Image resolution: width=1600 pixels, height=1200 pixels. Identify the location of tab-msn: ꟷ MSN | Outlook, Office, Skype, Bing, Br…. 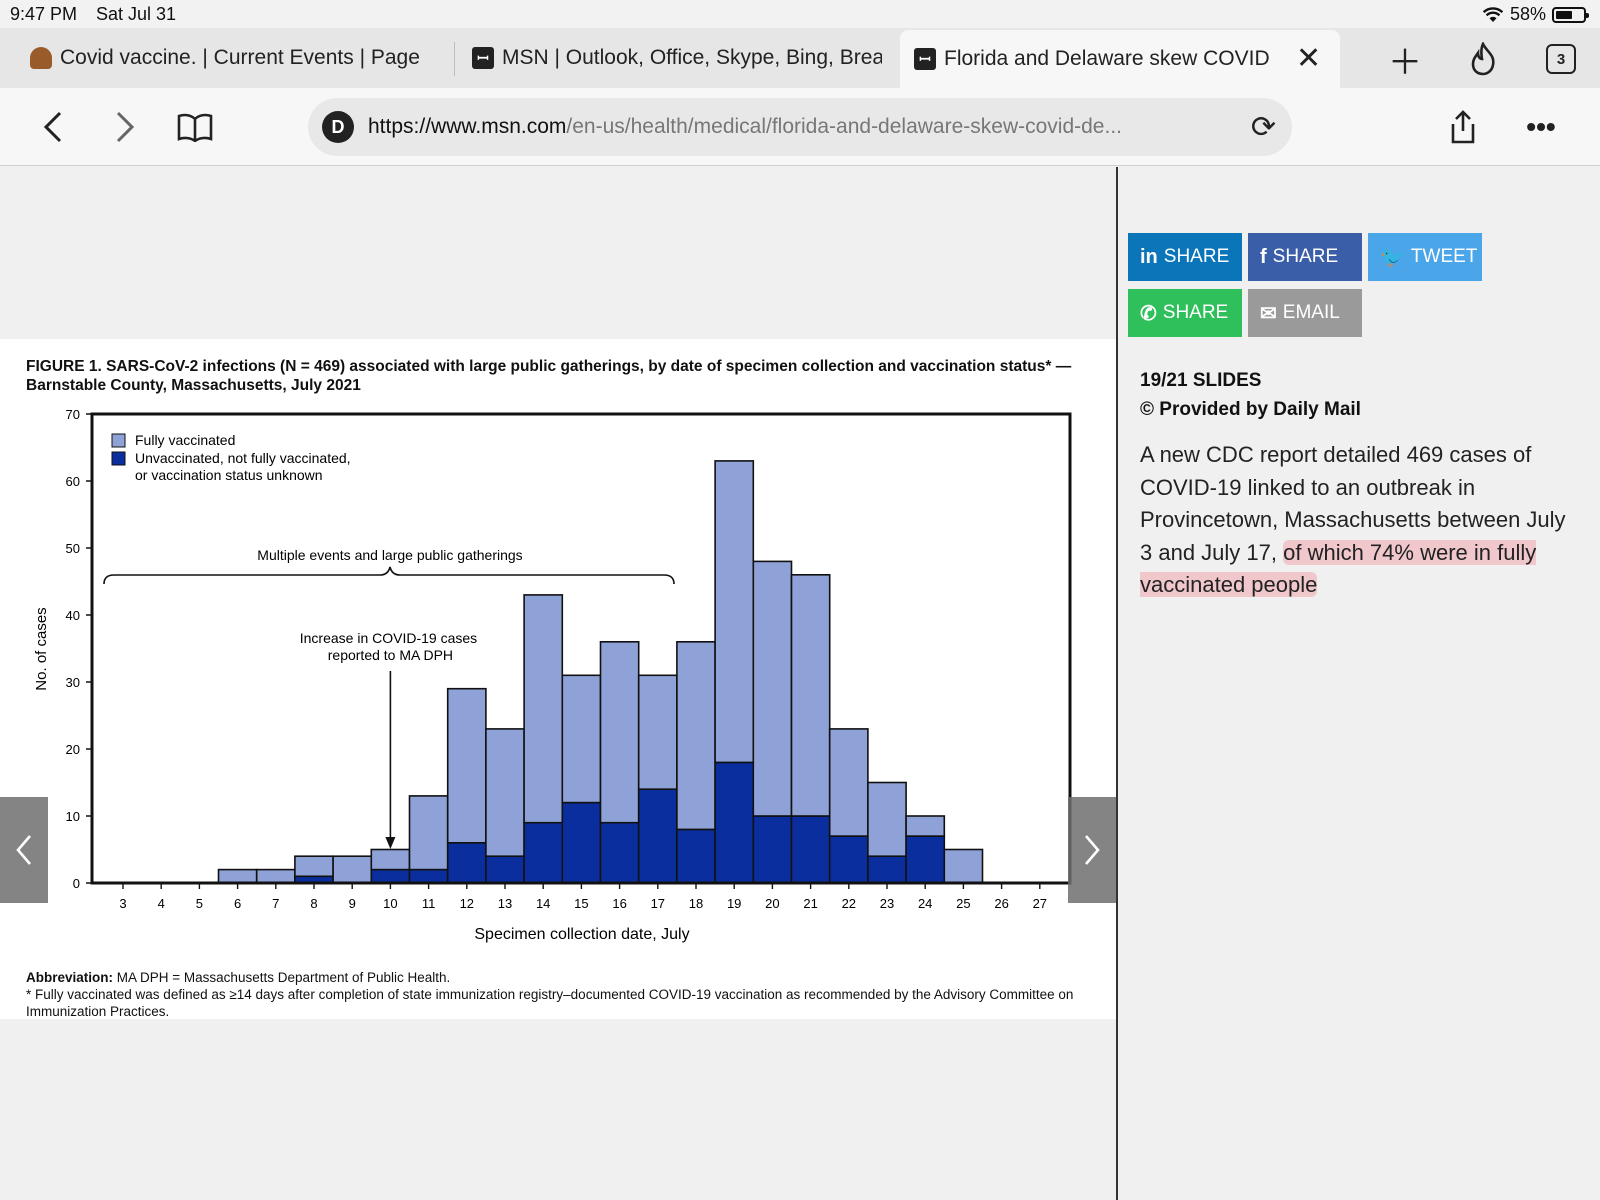
(677, 58).